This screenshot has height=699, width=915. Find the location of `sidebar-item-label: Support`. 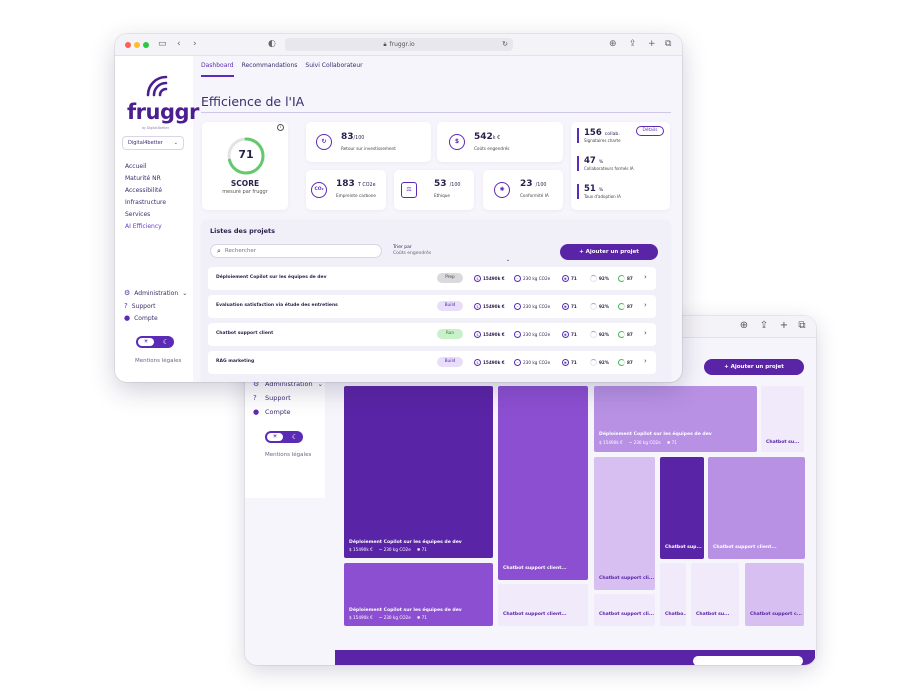

sidebar-item-label: Support is located at coordinates (143, 306).